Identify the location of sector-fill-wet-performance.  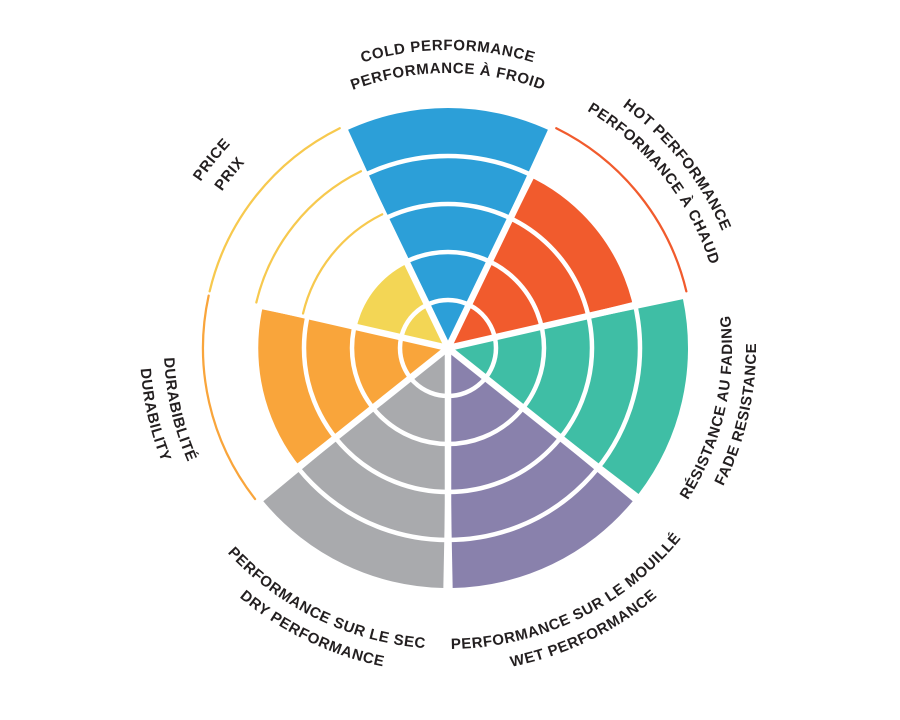
(540, 468).